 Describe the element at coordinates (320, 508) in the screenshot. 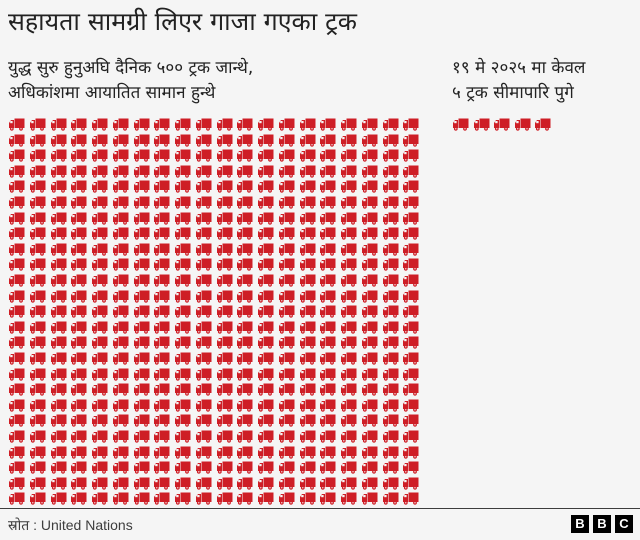

I see `footer-divider` at that location.